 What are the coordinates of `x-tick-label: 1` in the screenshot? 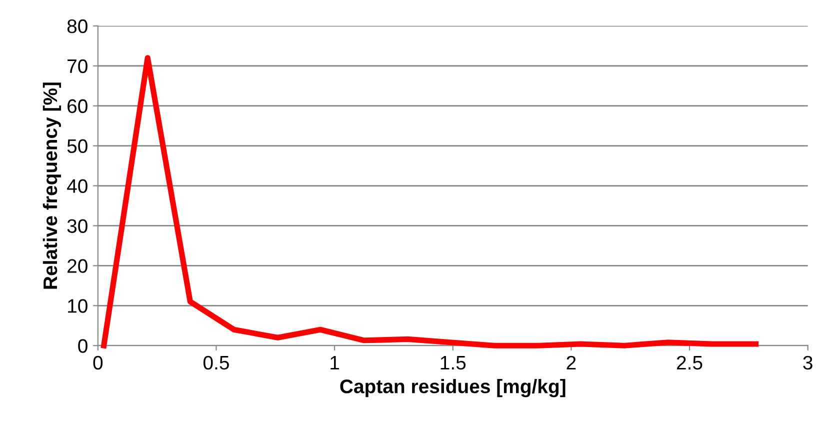 It's located at (335, 363).